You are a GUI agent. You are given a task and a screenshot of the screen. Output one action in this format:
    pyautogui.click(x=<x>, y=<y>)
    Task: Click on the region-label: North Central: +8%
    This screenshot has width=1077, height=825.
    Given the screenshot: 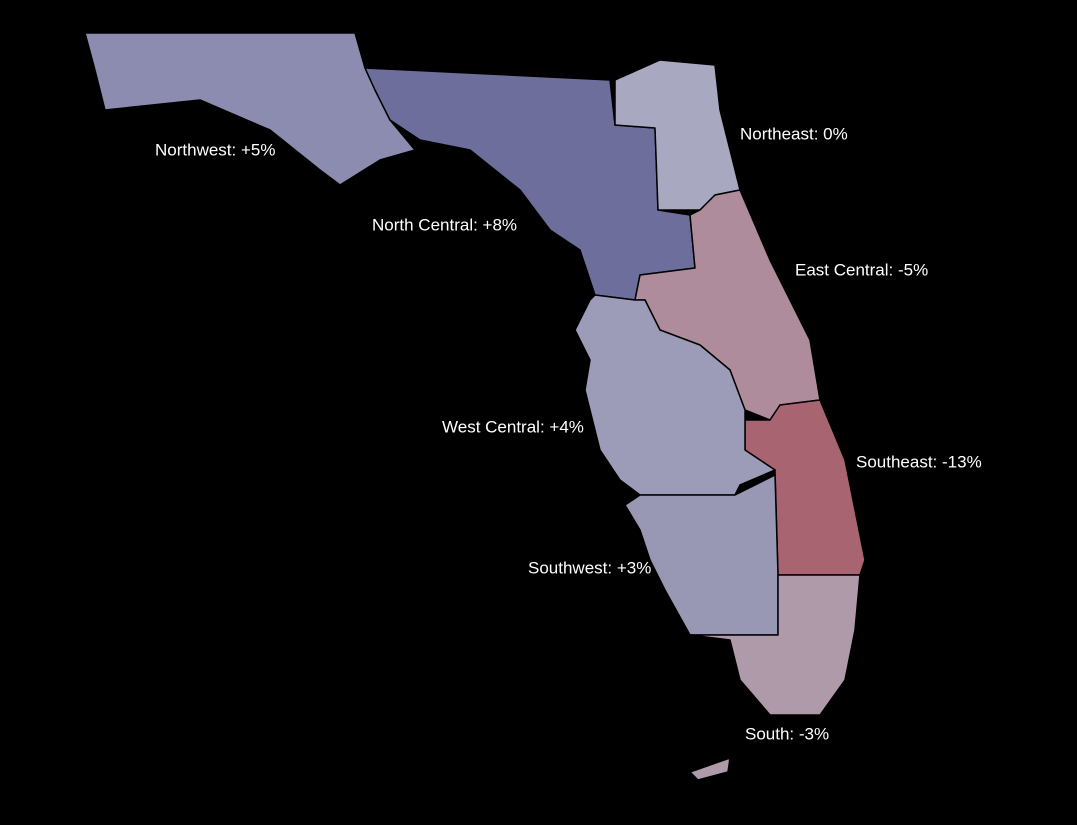 What is the action you would take?
    pyautogui.click(x=444, y=224)
    